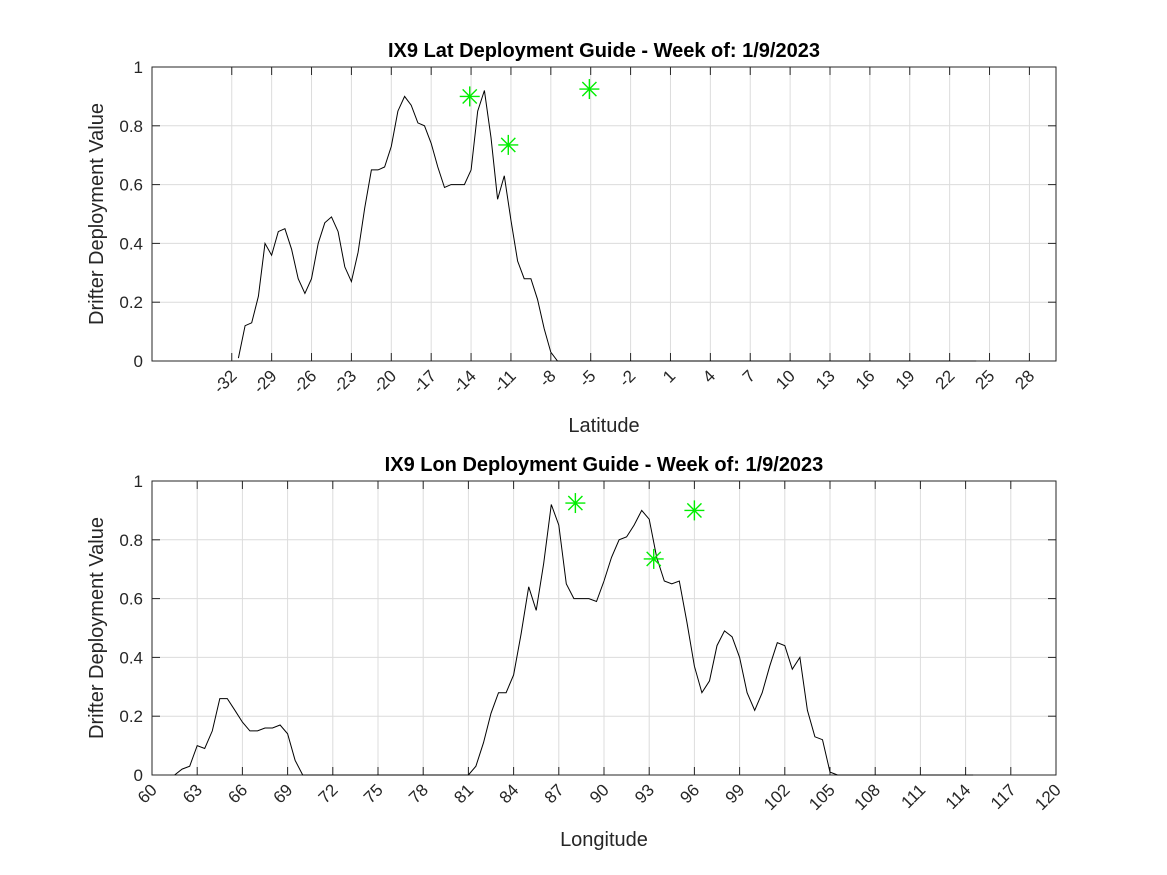  Describe the element at coordinates (604, 840) in the screenshot. I see `x-axis-label: Longitude` at that location.